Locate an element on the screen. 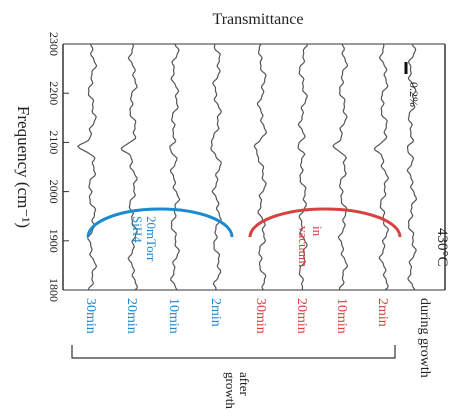 The width and height of the screenshot is (451, 416). axis-tick-label: 2300 is located at coordinates (54, 44).